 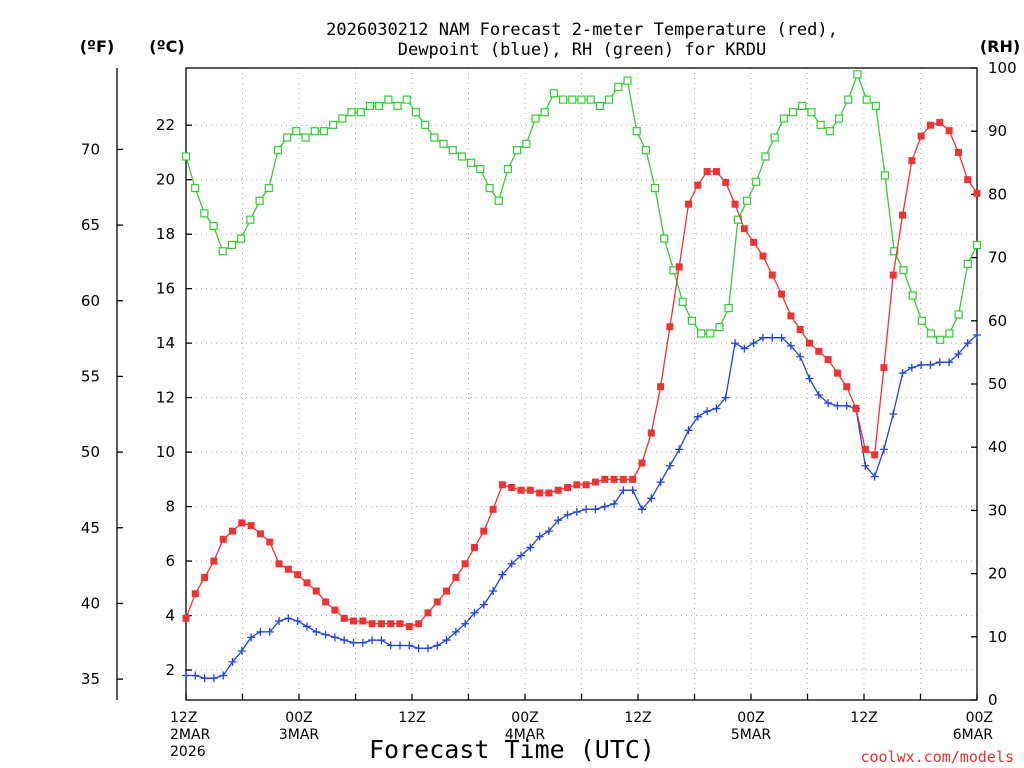 What do you see at coordinates (997, 258) in the screenshot?
I see `rh-tick-label: 70` at bounding box center [997, 258].